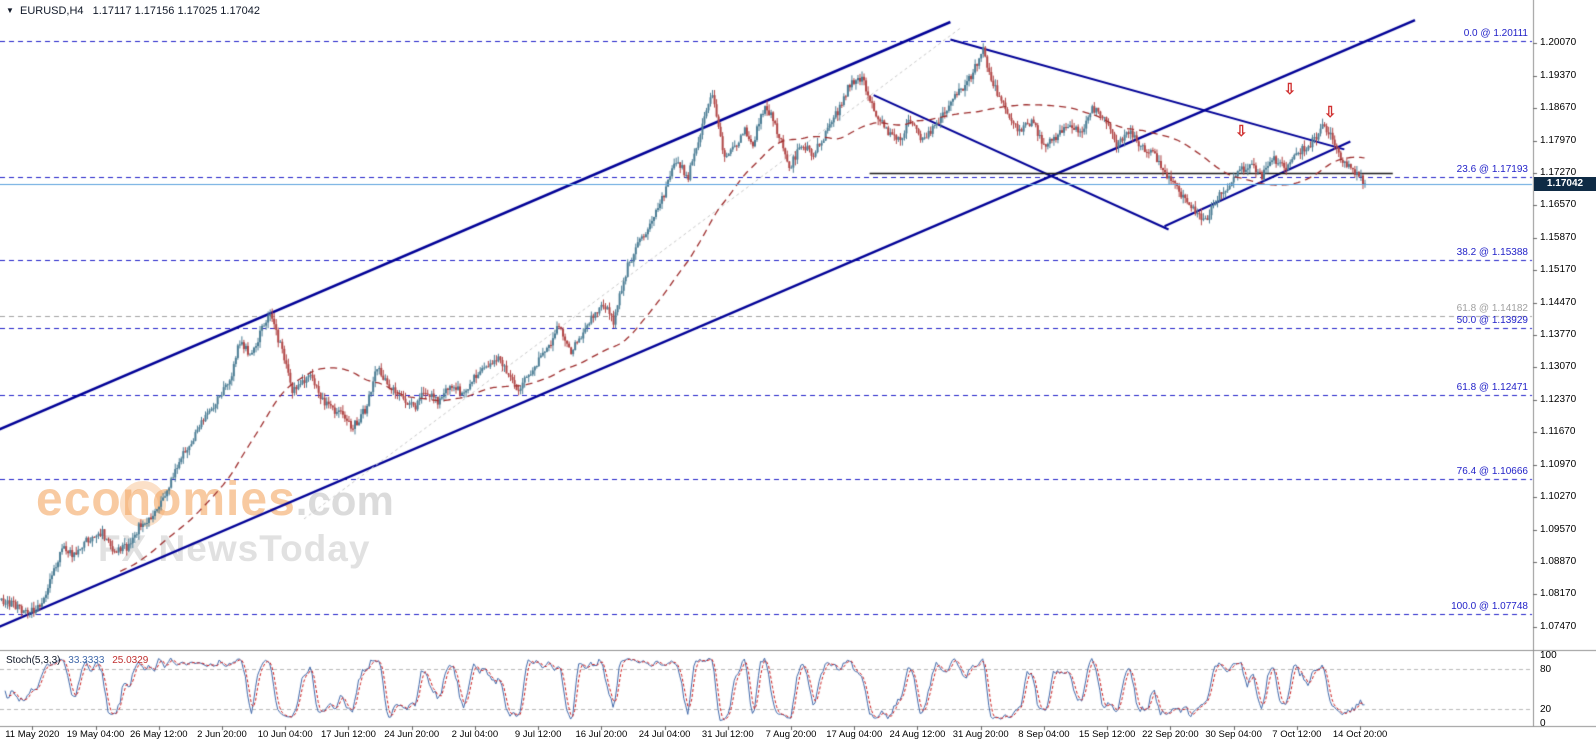 This screenshot has height=743, width=1596. Describe the element at coordinates (538, 734) in the screenshot. I see `time-axis-label: 9 Jul 12:00` at that location.